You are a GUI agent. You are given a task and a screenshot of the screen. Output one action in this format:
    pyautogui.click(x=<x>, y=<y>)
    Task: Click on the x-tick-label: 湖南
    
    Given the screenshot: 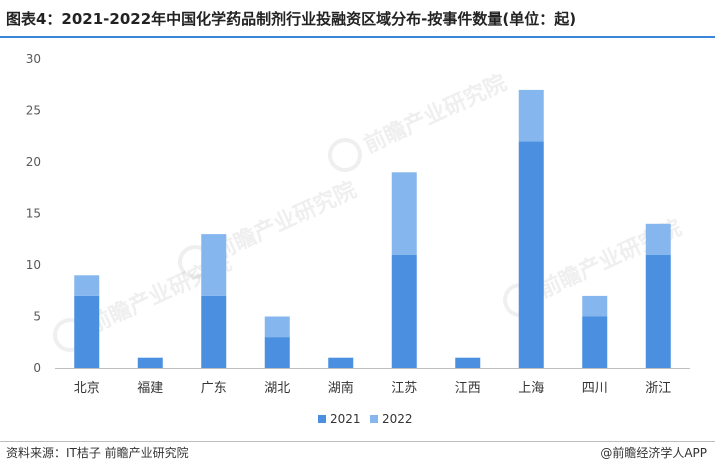 What is the action you would take?
    pyautogui.click(x=341, y=388)
    